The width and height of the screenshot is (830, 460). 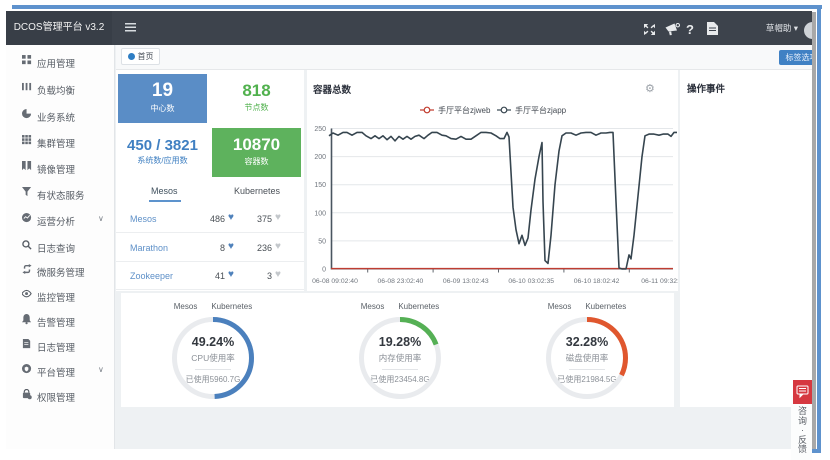 What do you see at coordinates (464, 110) in the screenshot?
I see `svg-text: 手厅平台zjweb` at bounding box center [464, 110].